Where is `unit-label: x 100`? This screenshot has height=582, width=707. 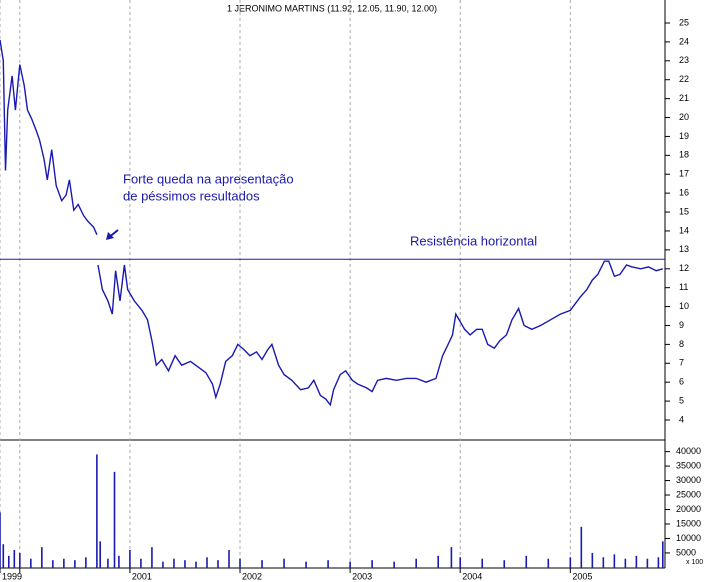
unit-label: x 100 is located at coordinates (694, 562).